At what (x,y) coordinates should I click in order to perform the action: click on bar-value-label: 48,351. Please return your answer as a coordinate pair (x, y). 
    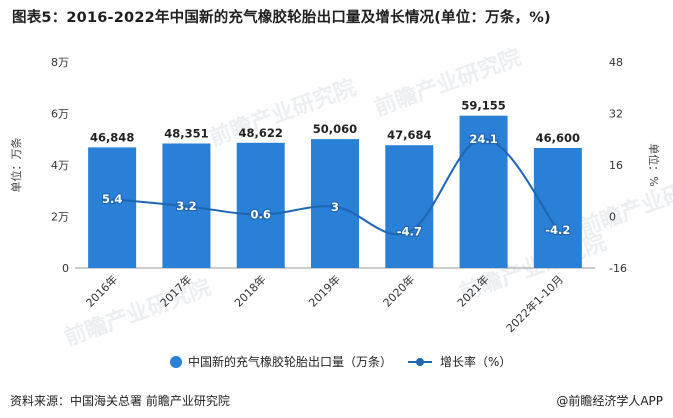
    Looking at the image, I should click on (186, 133).